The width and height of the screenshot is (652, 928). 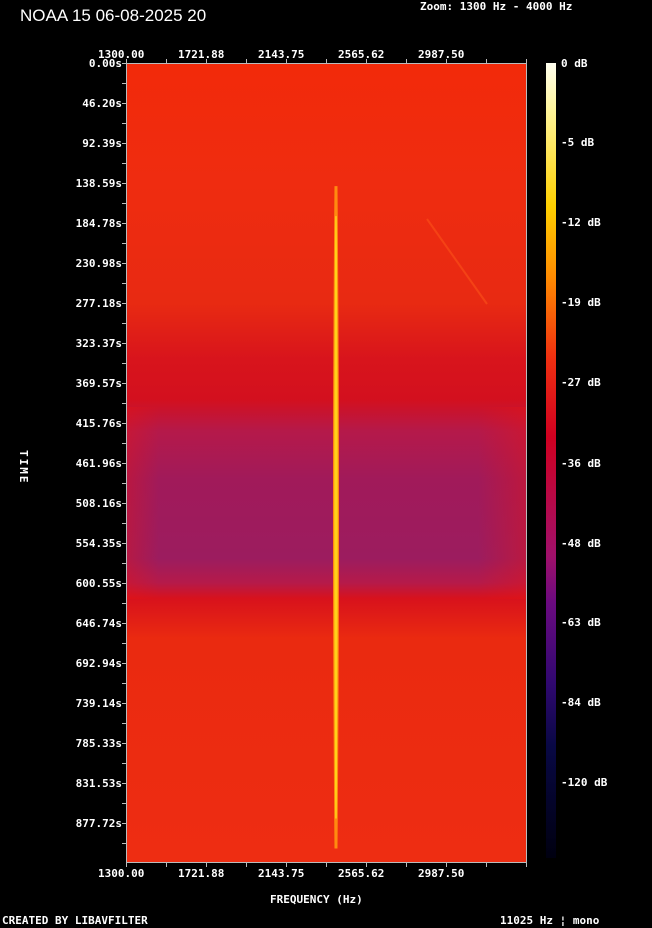 I want to click on y-axis-label: TIME, so click(x=23, y=467).